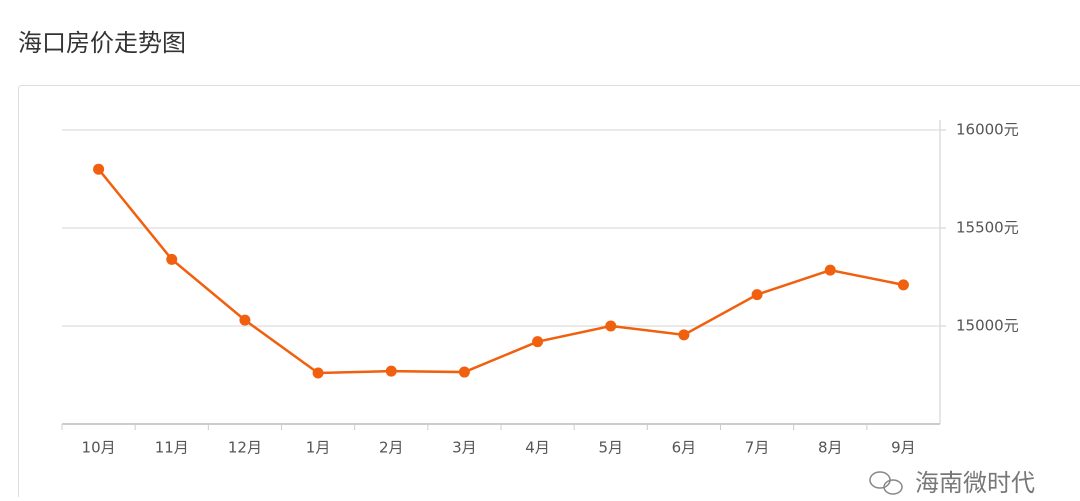  What do you see at coordinates (99, 448) in the screenshot?
I see `x-tick-label: 10月` at bounding box center [99, 448].